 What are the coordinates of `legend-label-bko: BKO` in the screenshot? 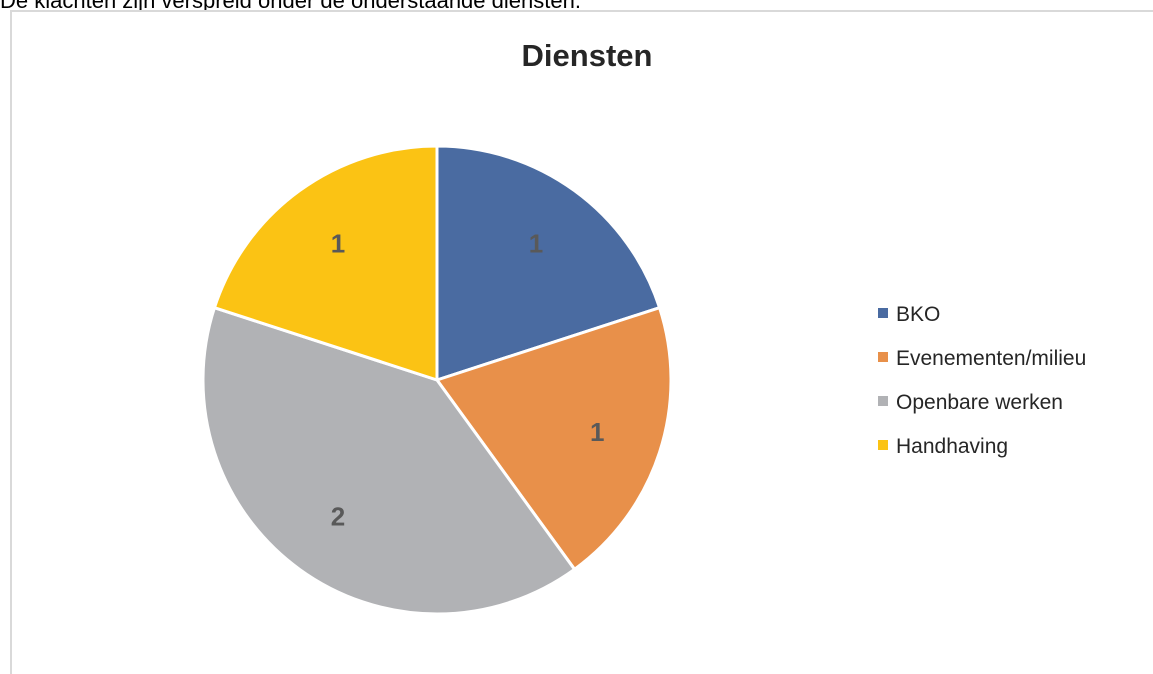 It's located at (918, 314).